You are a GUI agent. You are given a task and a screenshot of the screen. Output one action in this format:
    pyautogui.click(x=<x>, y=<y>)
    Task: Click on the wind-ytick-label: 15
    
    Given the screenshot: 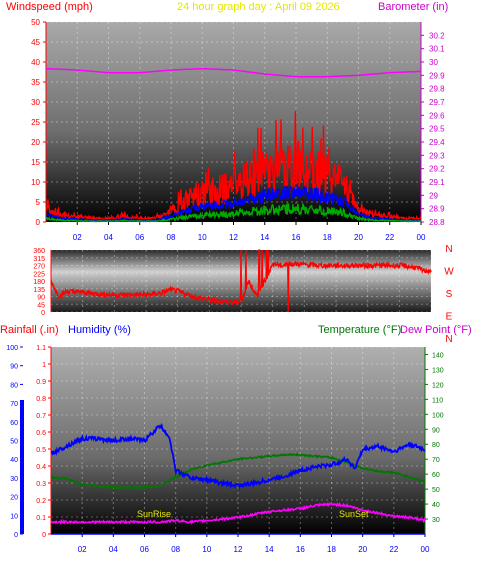 What is the action you would take?
    pyautogui.click(x=35, y=162)
    